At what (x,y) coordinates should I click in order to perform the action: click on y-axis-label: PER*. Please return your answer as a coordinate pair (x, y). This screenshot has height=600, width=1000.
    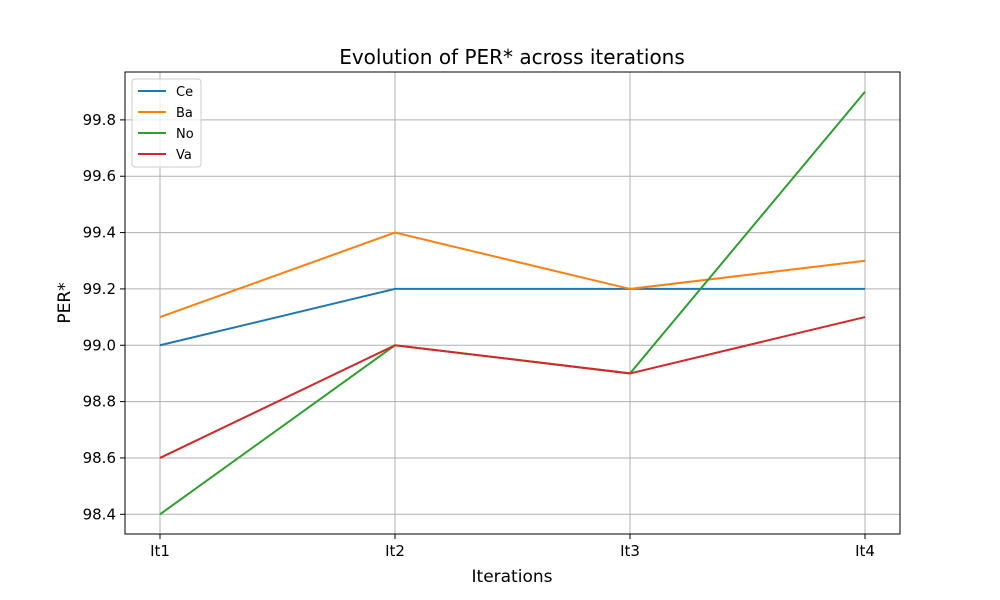
    Looking at the image, I should click on (65, 302).